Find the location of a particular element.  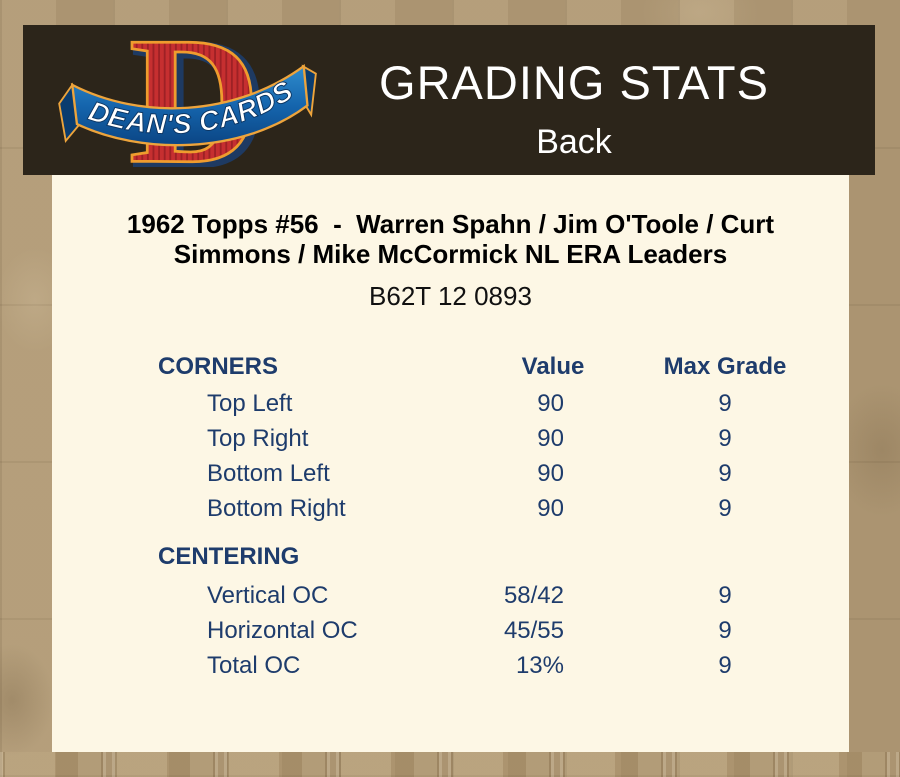

table-section-row: CENTERING is located at coordinates (469, 556).